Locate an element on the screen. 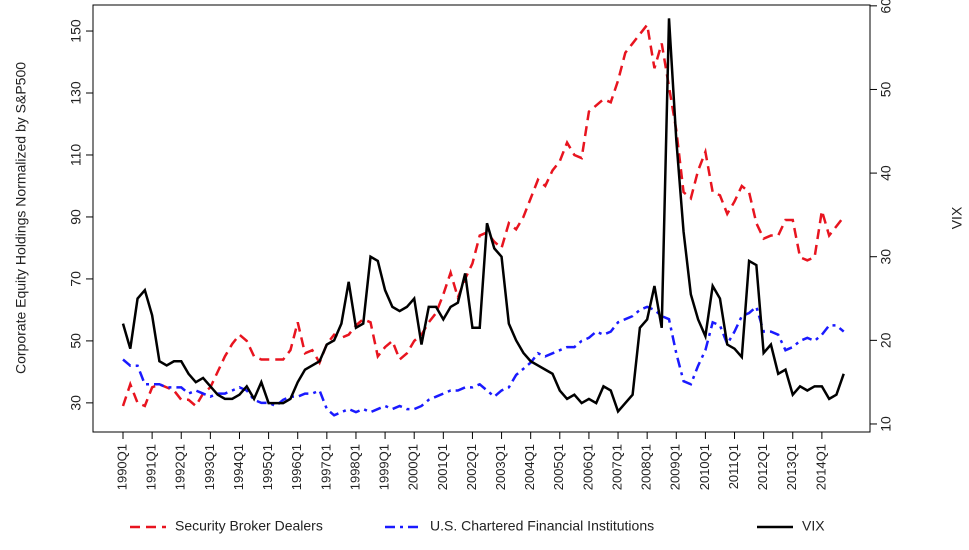 The image size is (969, 550). x-tick-label: 2004Q1 is located at coordinates (529, 467).